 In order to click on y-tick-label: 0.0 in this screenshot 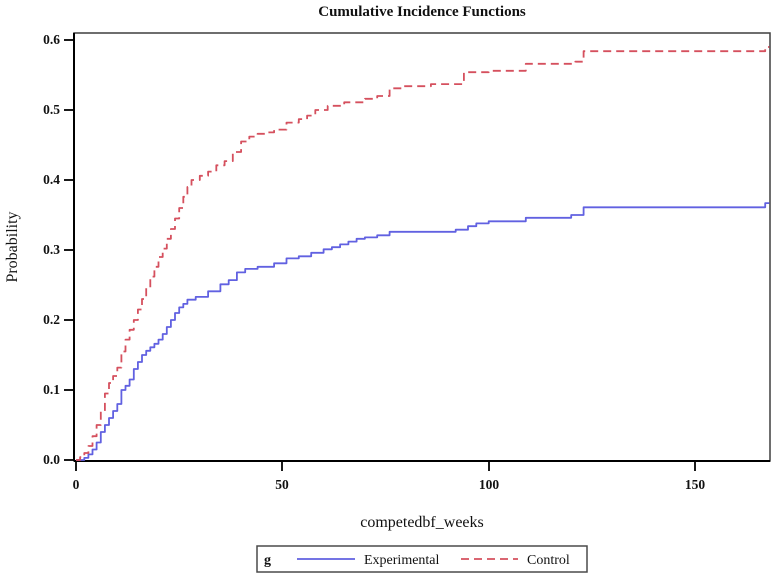, I will do `click(51, 459)`.